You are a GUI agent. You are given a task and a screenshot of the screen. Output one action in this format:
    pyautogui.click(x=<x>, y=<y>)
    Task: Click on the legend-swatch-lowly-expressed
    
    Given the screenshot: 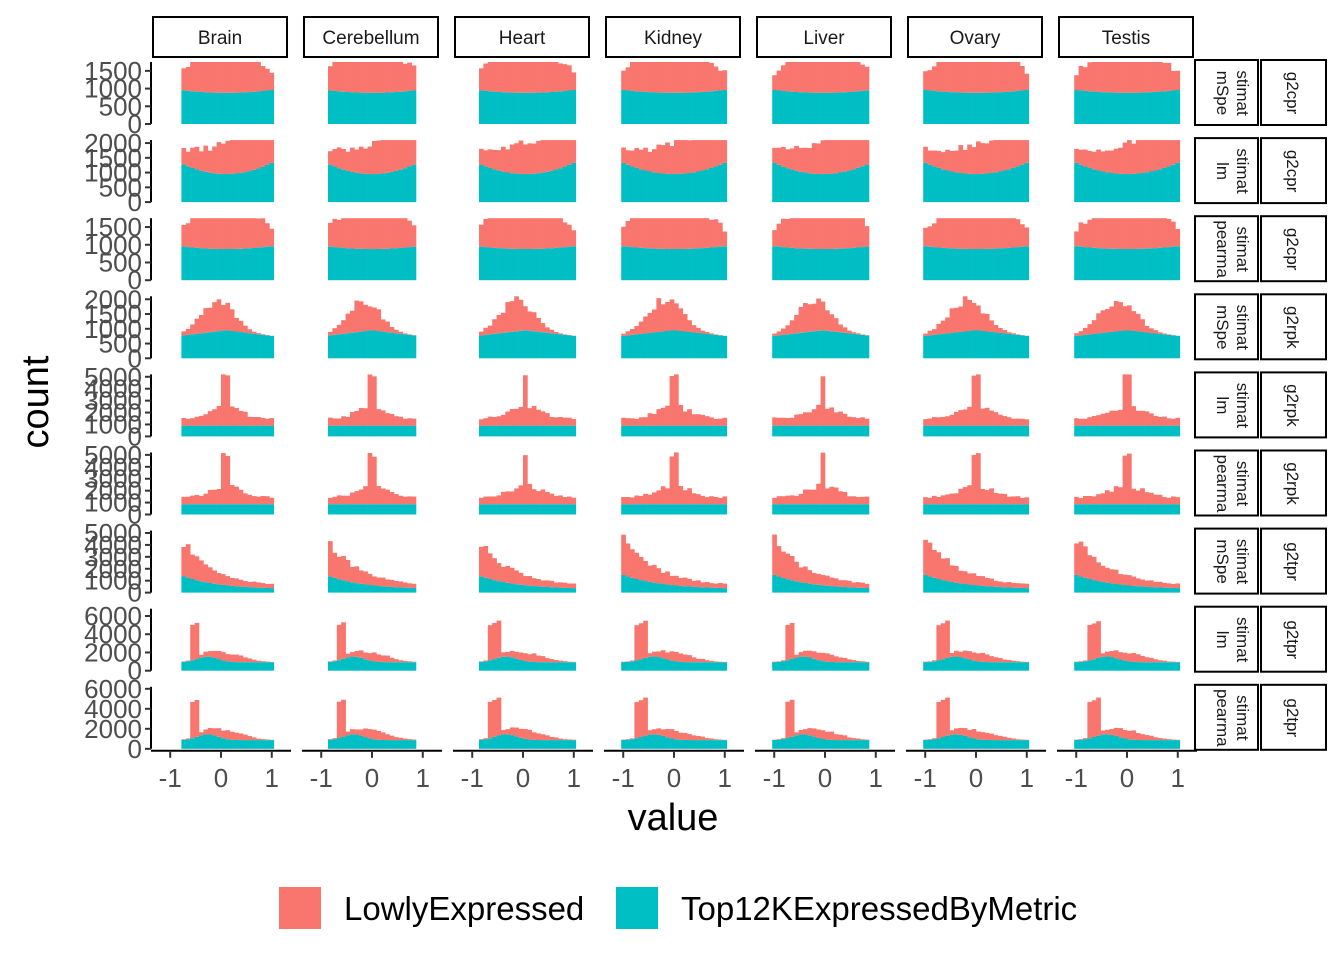 What is the action you would take?
    pyautogui.click(x=300, y=908)
    